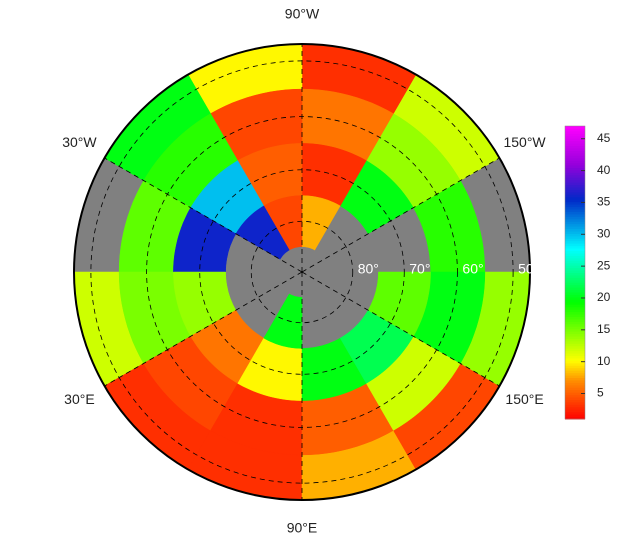 Image resolution: width=625 pixels, height=557 pixels. I want to click on colorbar-frame, so click(575, 272).